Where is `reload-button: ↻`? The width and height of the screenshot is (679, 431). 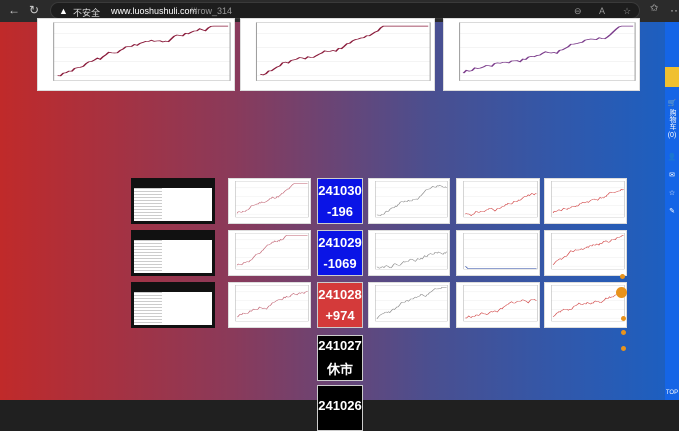 reload-button: ↻ is located at coordinates (34, 10).